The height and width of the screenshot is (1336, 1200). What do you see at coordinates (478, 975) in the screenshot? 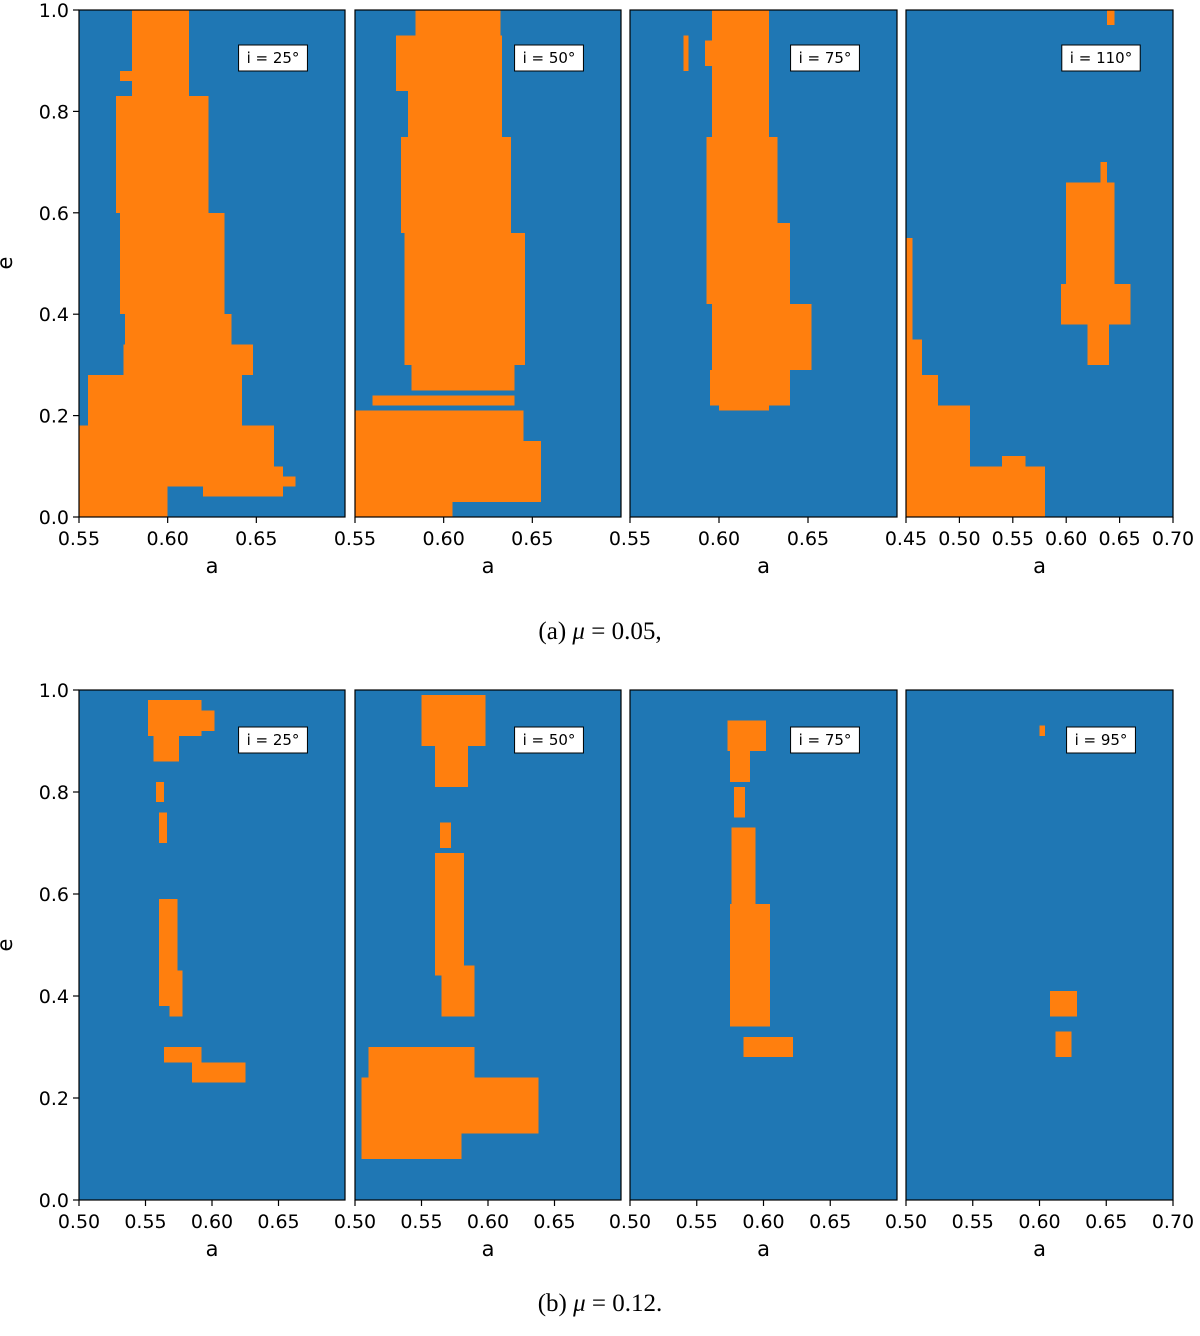
I see `figure-b-panel-2: 0.50 0.55 0.60 0.65 a i = 50°` at bounding box center [478, 975].